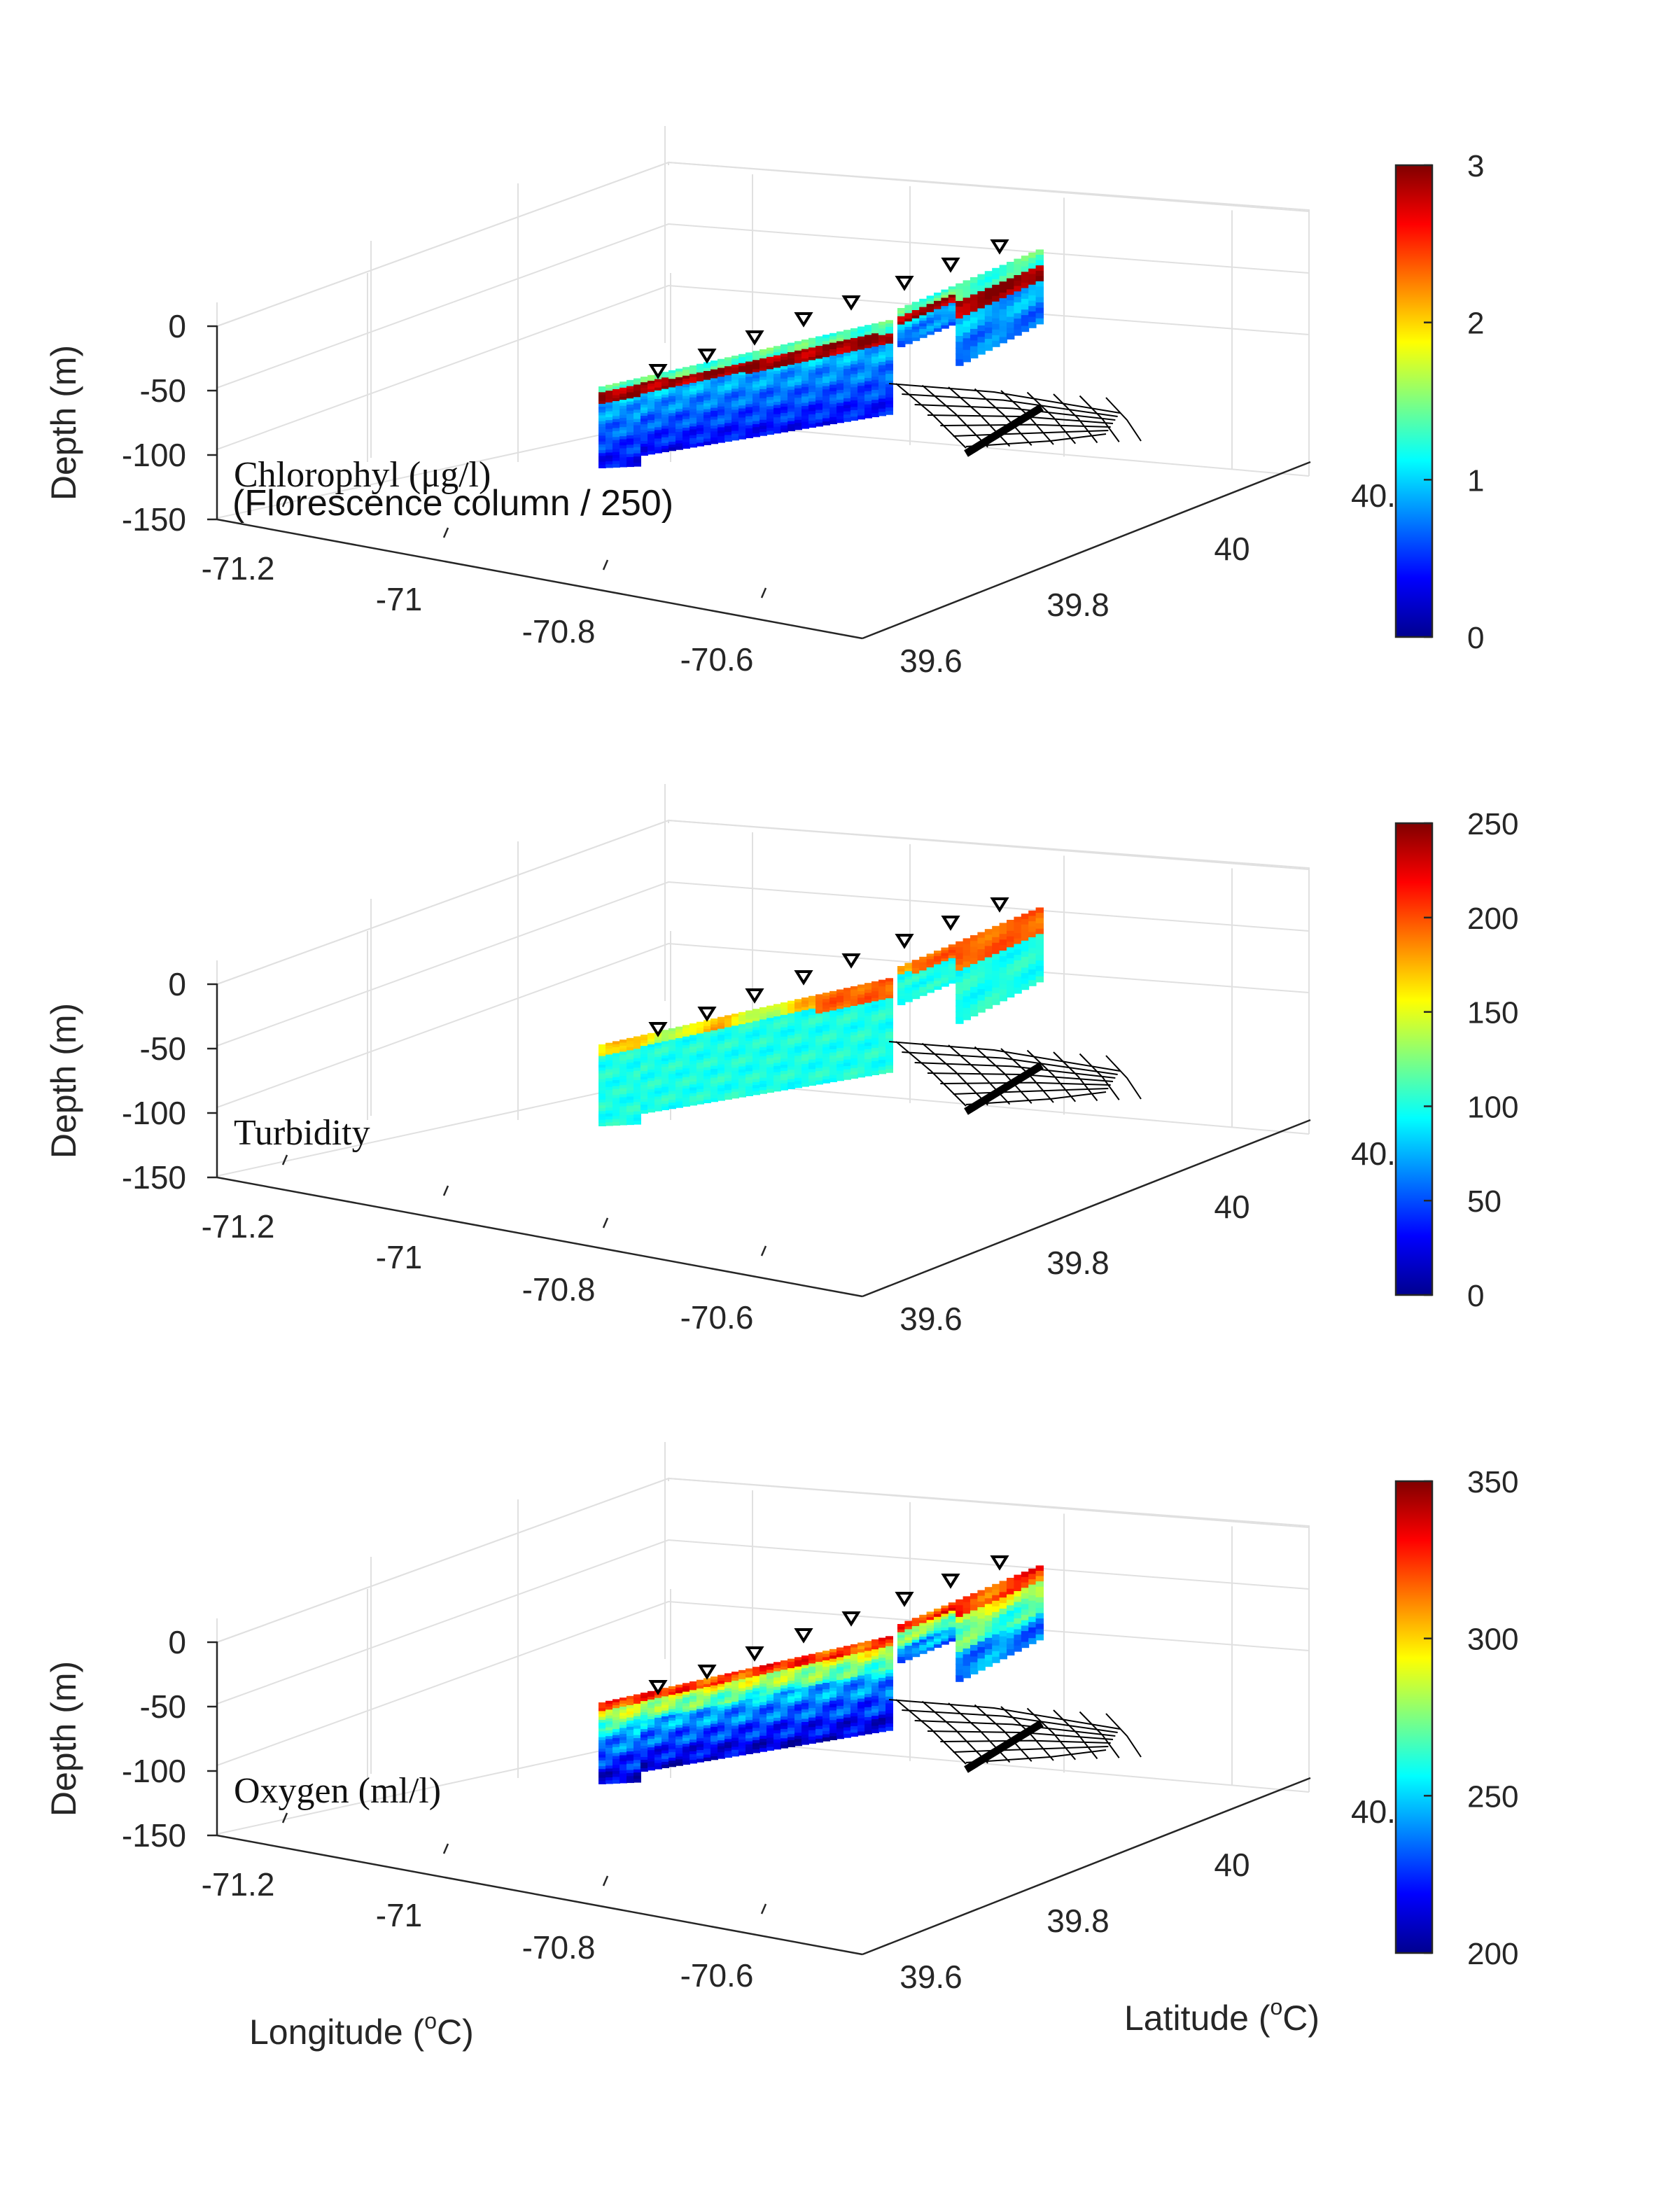  Describe the element at coordinates (803, 978) in the screenshot. I see `station-marker` at that location.